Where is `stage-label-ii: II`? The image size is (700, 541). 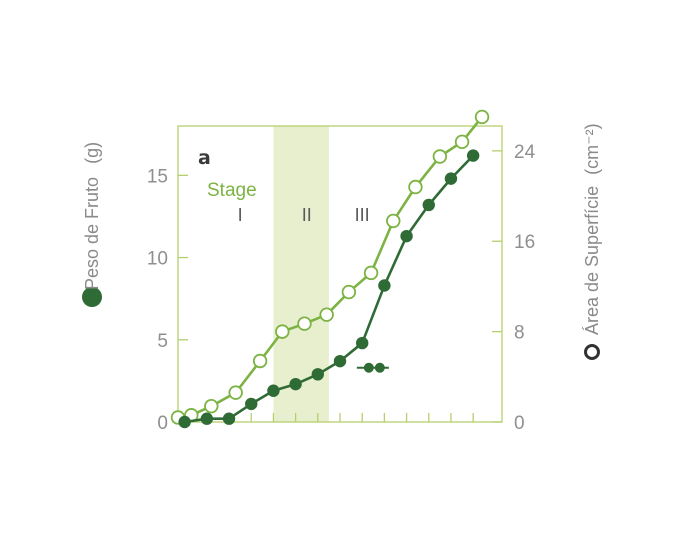 stage-label-ii: II is located at coordinates (307, 215).